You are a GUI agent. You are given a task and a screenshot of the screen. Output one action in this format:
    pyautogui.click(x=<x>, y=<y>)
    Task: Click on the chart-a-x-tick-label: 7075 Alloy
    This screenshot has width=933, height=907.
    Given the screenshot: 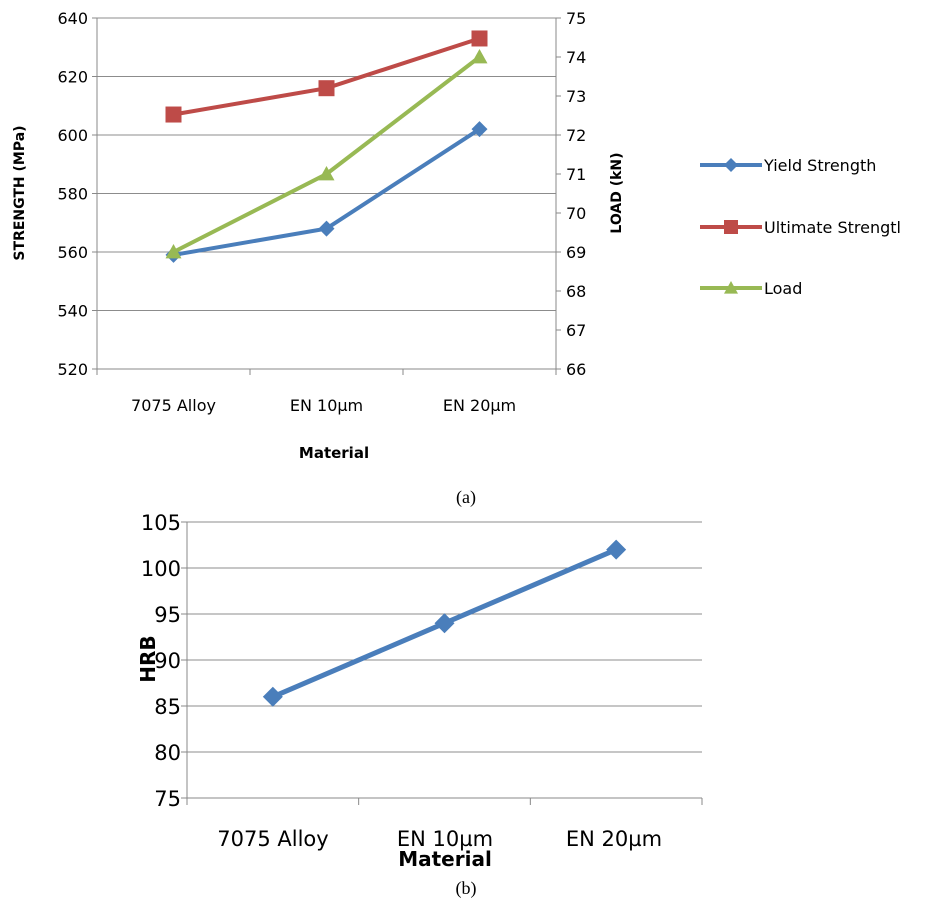 What is the action you would take?
    pyautogui.click(x=173, y=405)
    